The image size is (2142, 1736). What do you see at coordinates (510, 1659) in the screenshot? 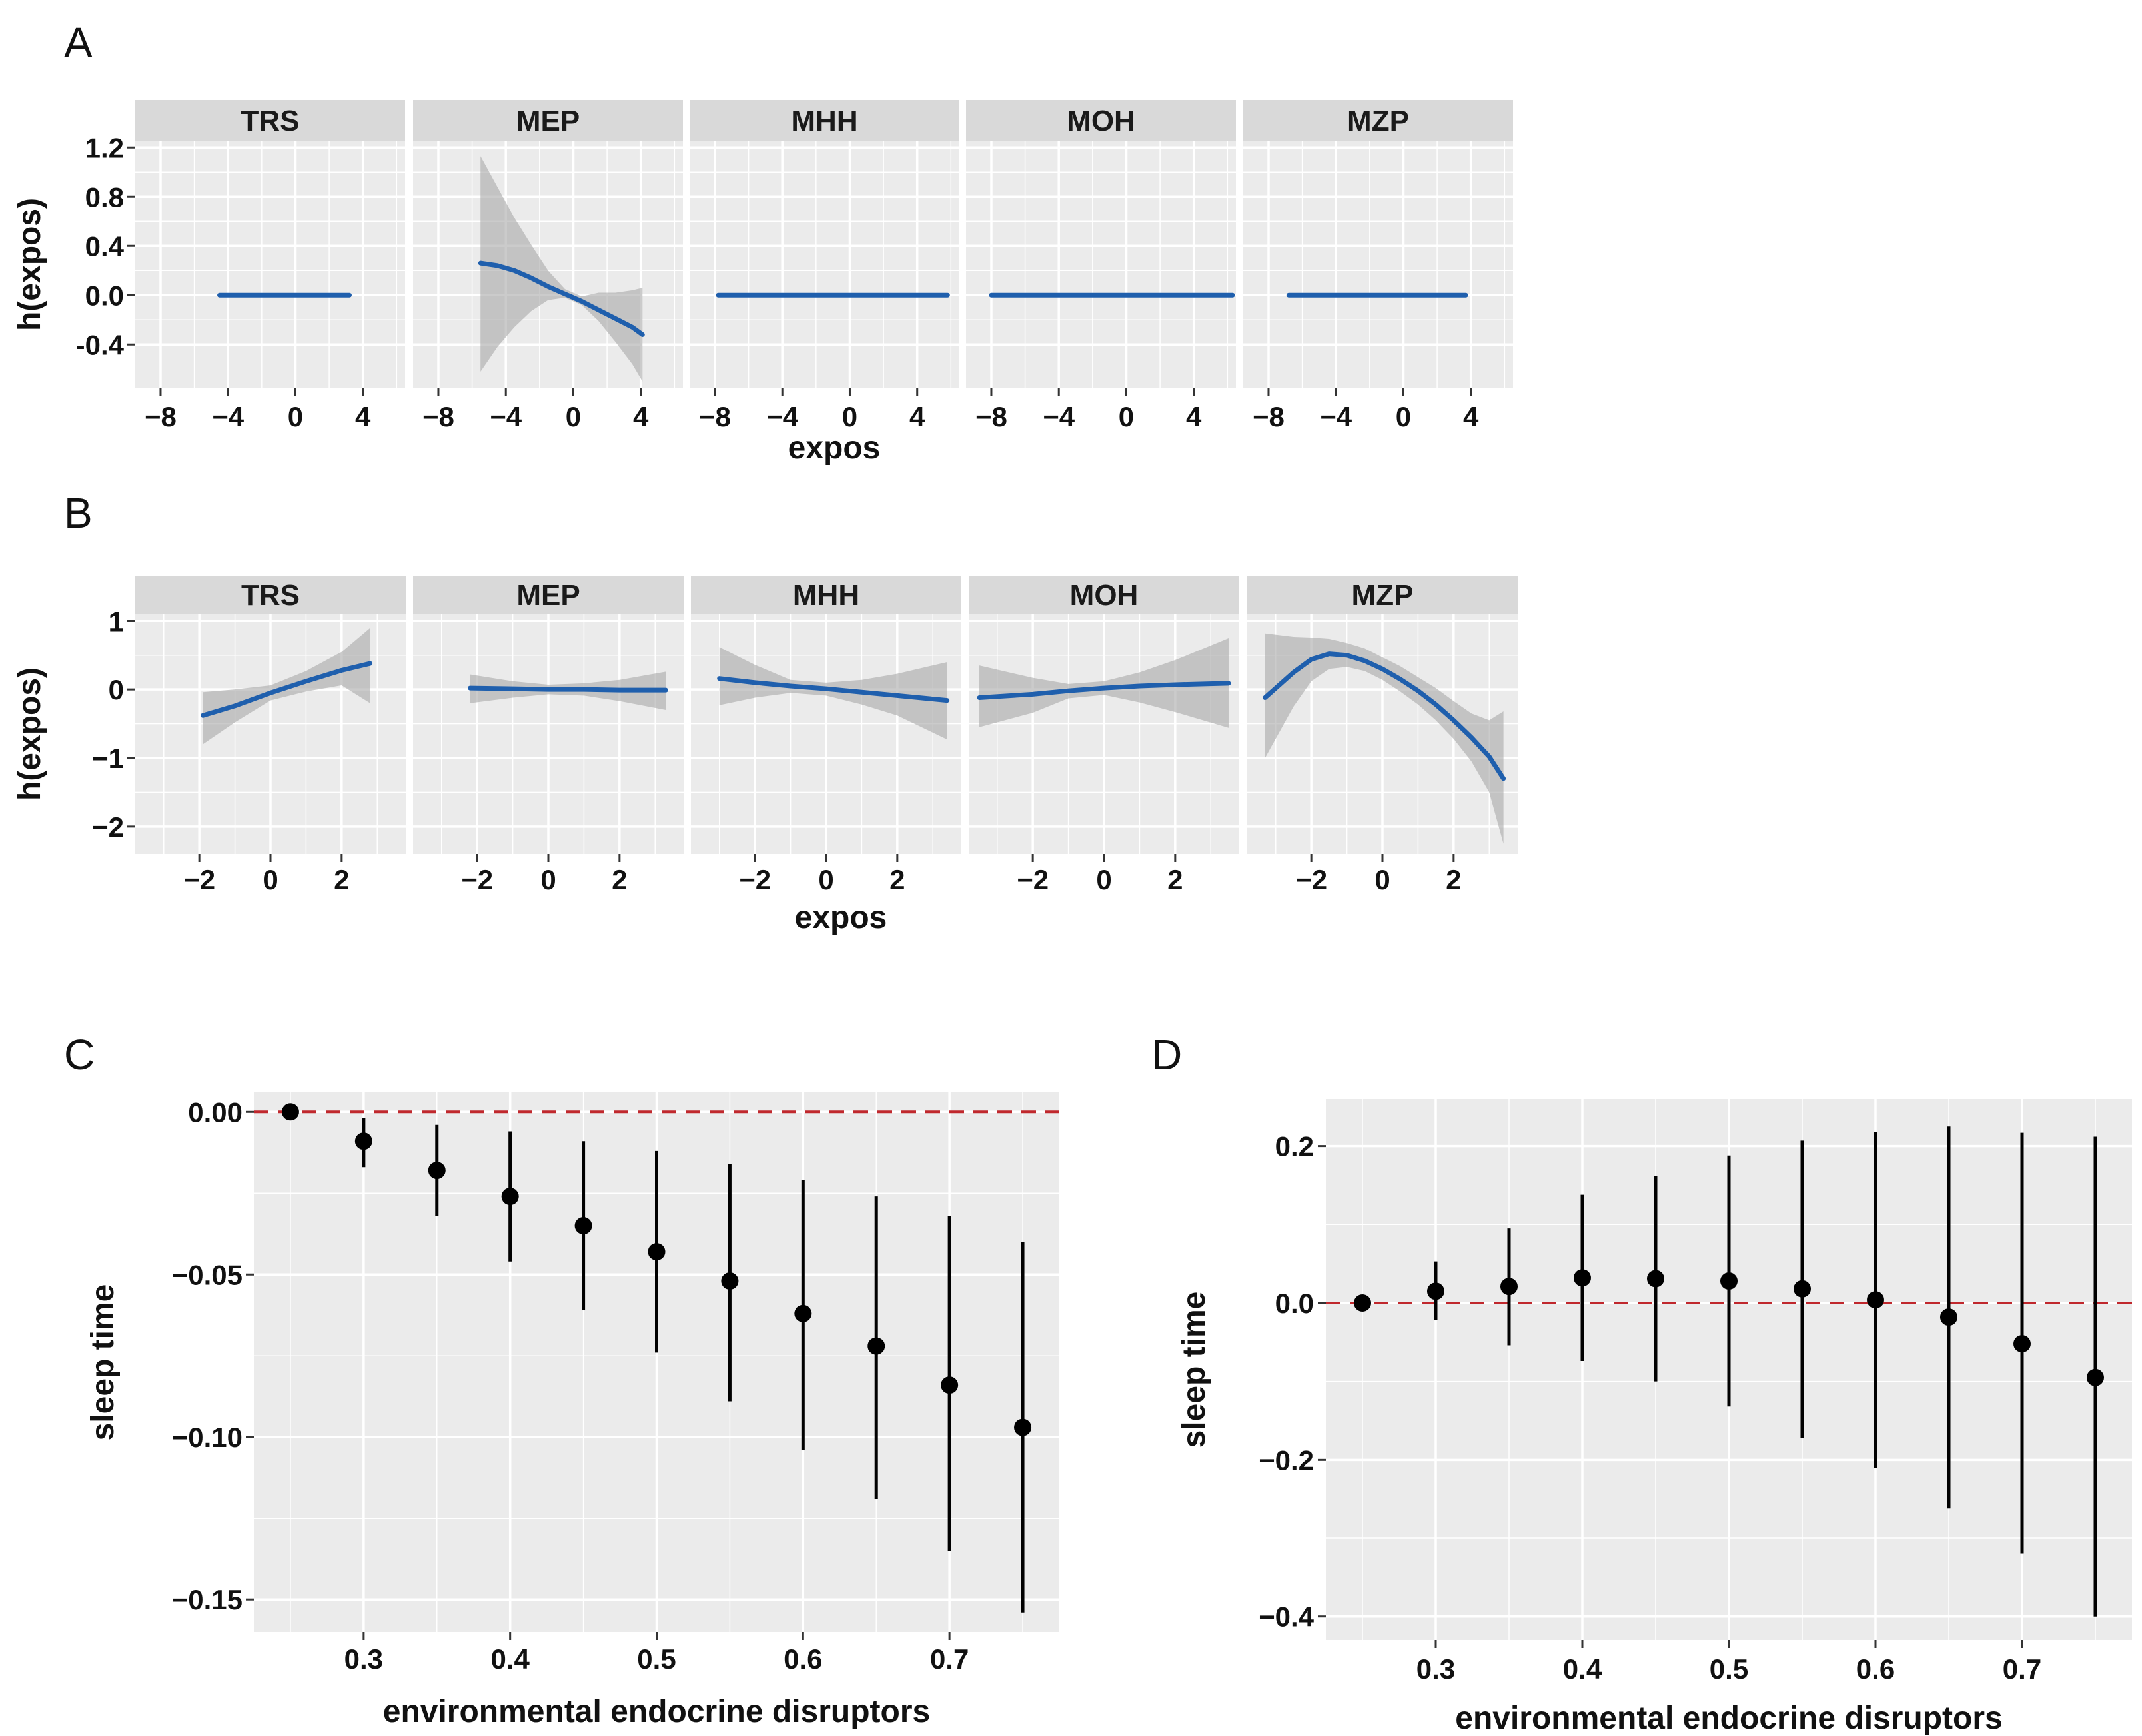
I see `x-tick-label: 0.4` at bounding box center [510, 1659].